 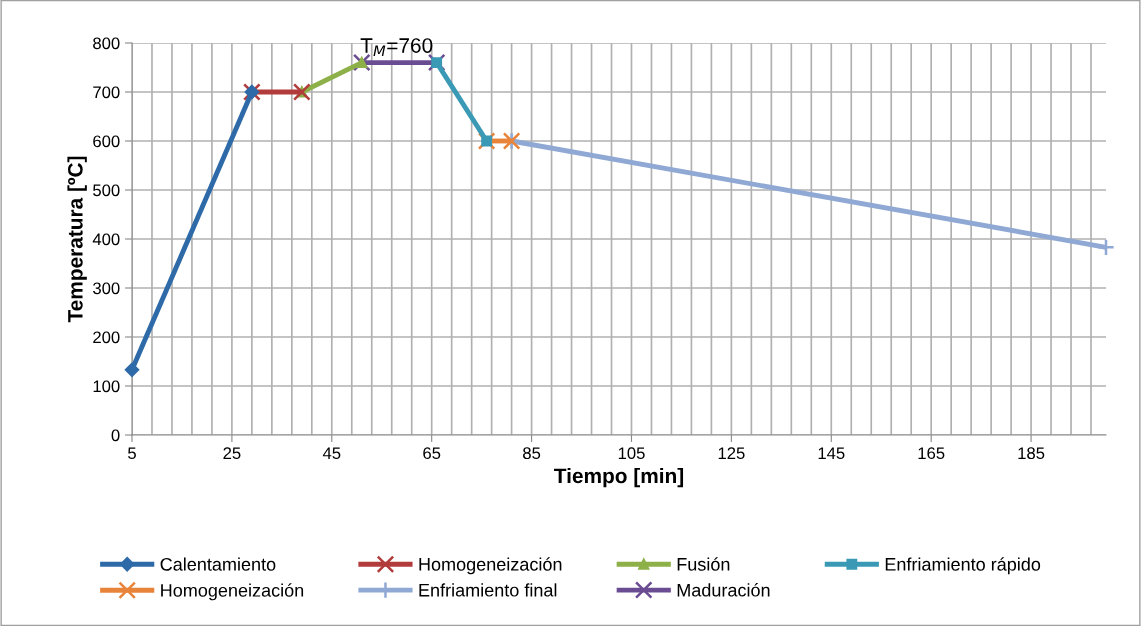 What do you see at coordinates (106, 43) in the screenshot?
I see `y-tick-label: 800` at bounding box center [106, 43].